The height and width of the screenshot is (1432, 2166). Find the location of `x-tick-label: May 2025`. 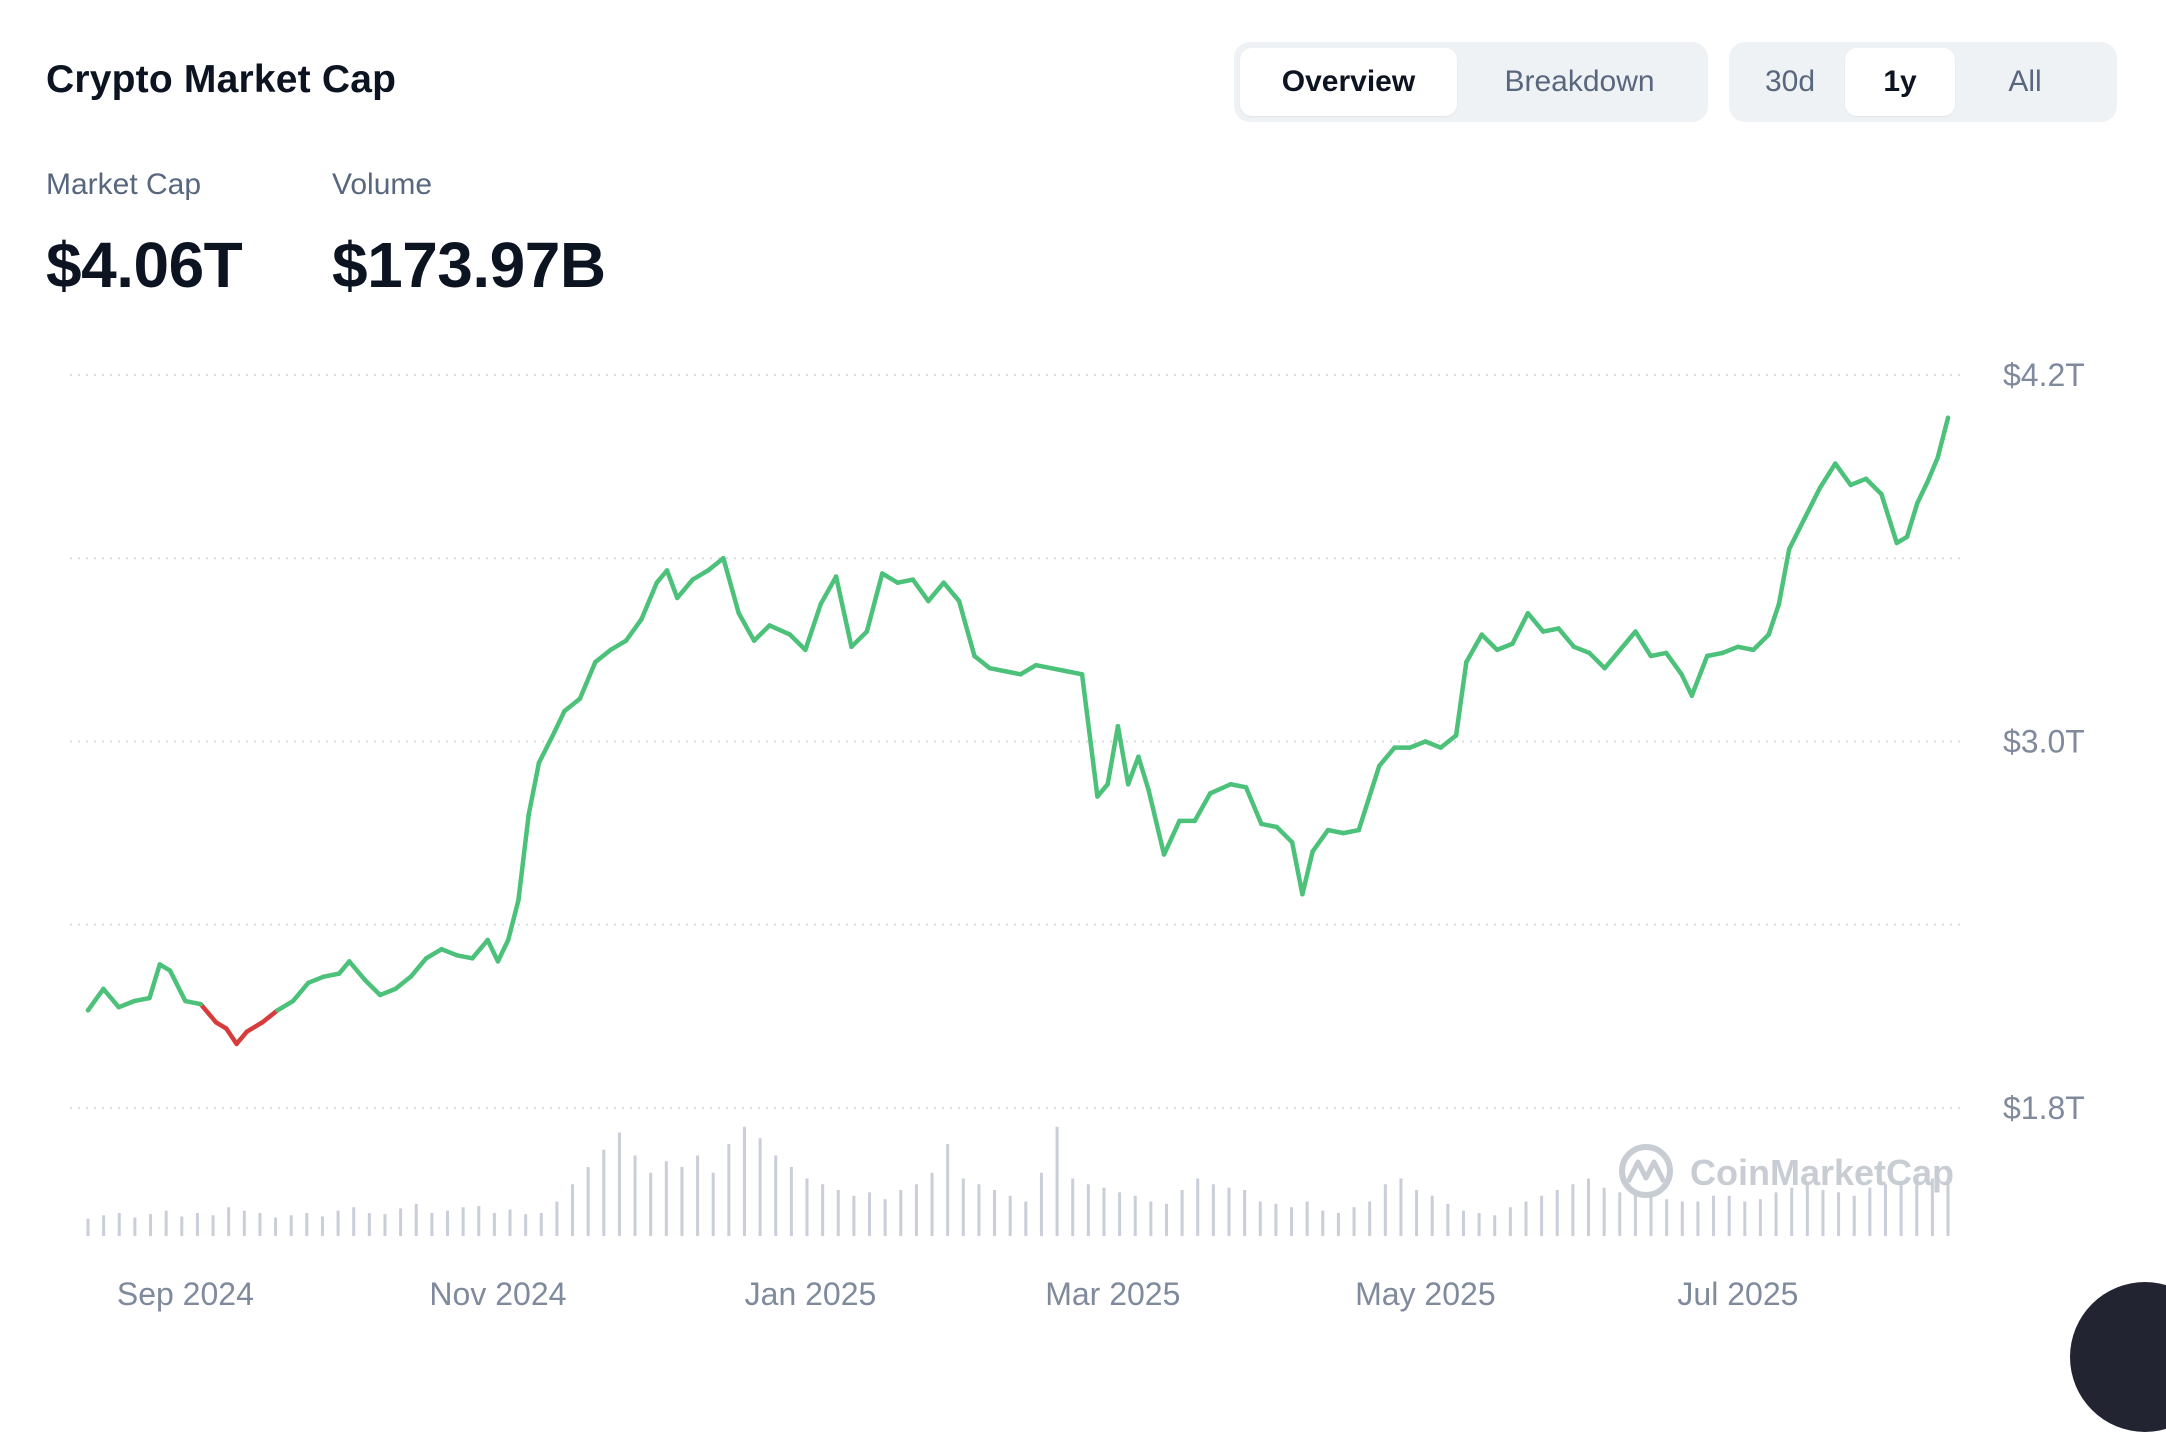

x-tick-label: May 2025 is located at coordinates (1425, 1294).